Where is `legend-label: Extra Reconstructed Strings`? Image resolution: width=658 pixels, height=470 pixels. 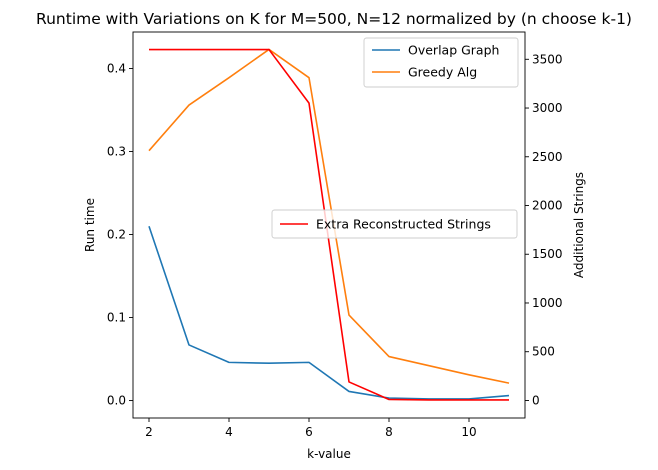 legend-label: Extra Reconstructed Strings is located at coordinates (403, 224).